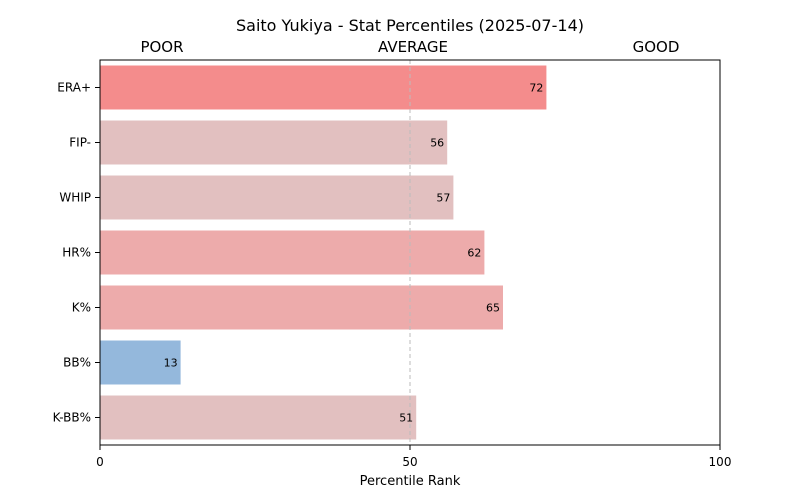 This screenshot has width=800, height=500. I want to click on zone-label-average: AVERAGE, so click(413, 47).